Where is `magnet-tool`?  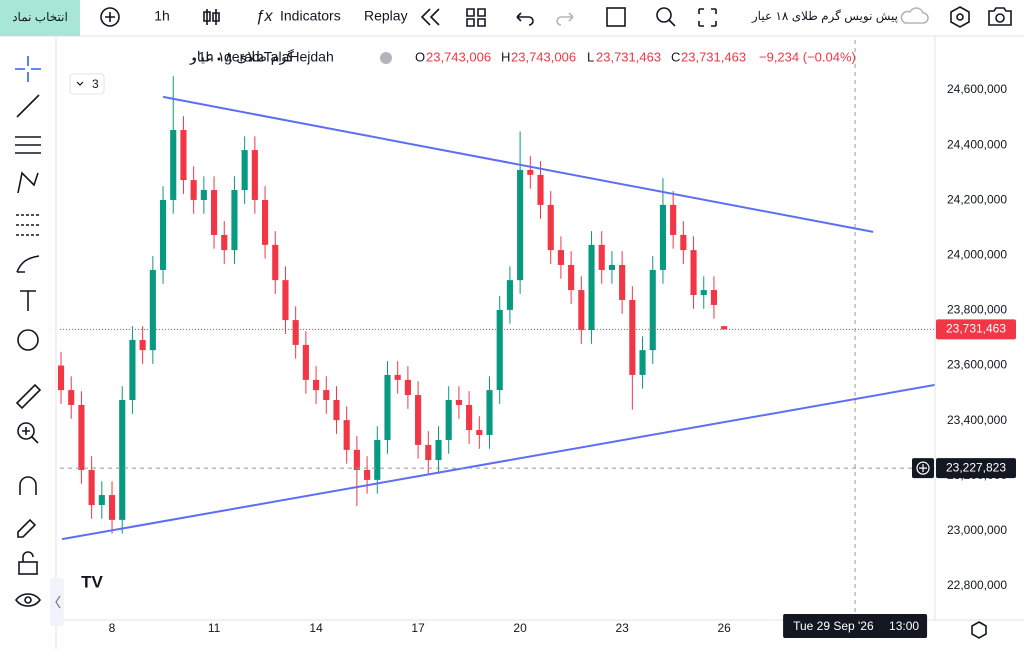 magnet-tool is located at coordinates (28, 485).